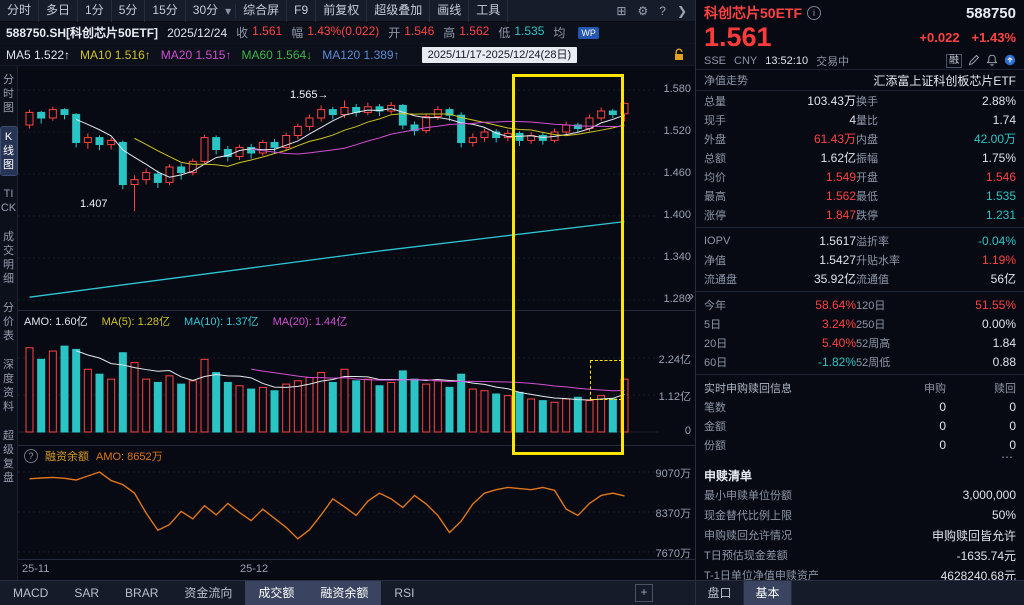 Image resolution: width=1024 pixels, height=605 pixels. I want to click on redemption-row: T日预估现金差额 -1635.74元, so click(860, 555).